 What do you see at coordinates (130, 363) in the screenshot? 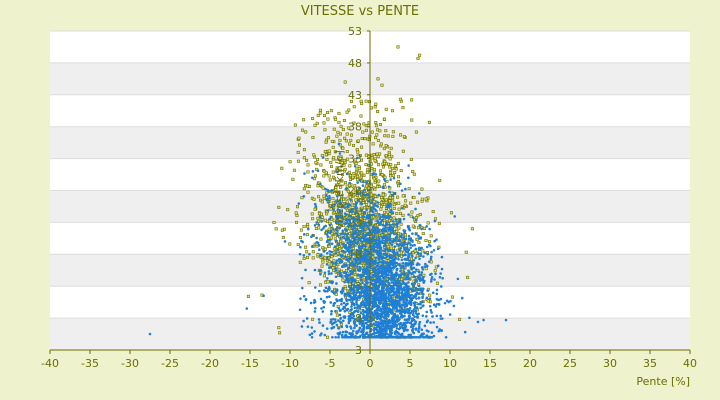
I see `x-tick-label: -30` at bounding box center [130, 363].